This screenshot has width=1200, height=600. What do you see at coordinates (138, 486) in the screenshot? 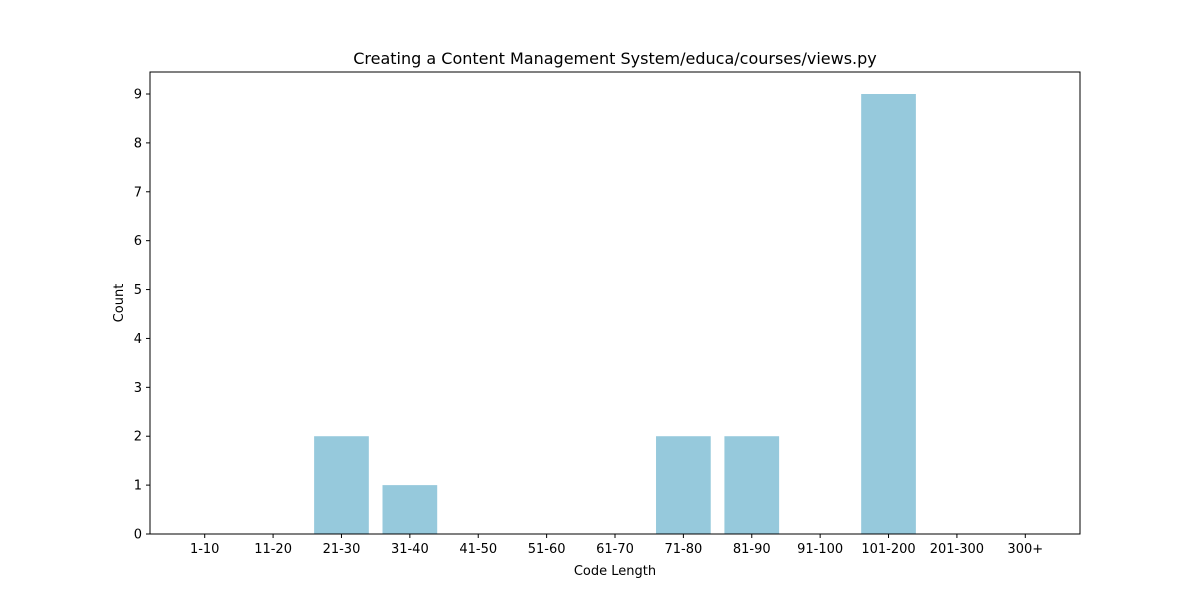
I see `y-tick-label: 1` at bounding box center [138, 486].